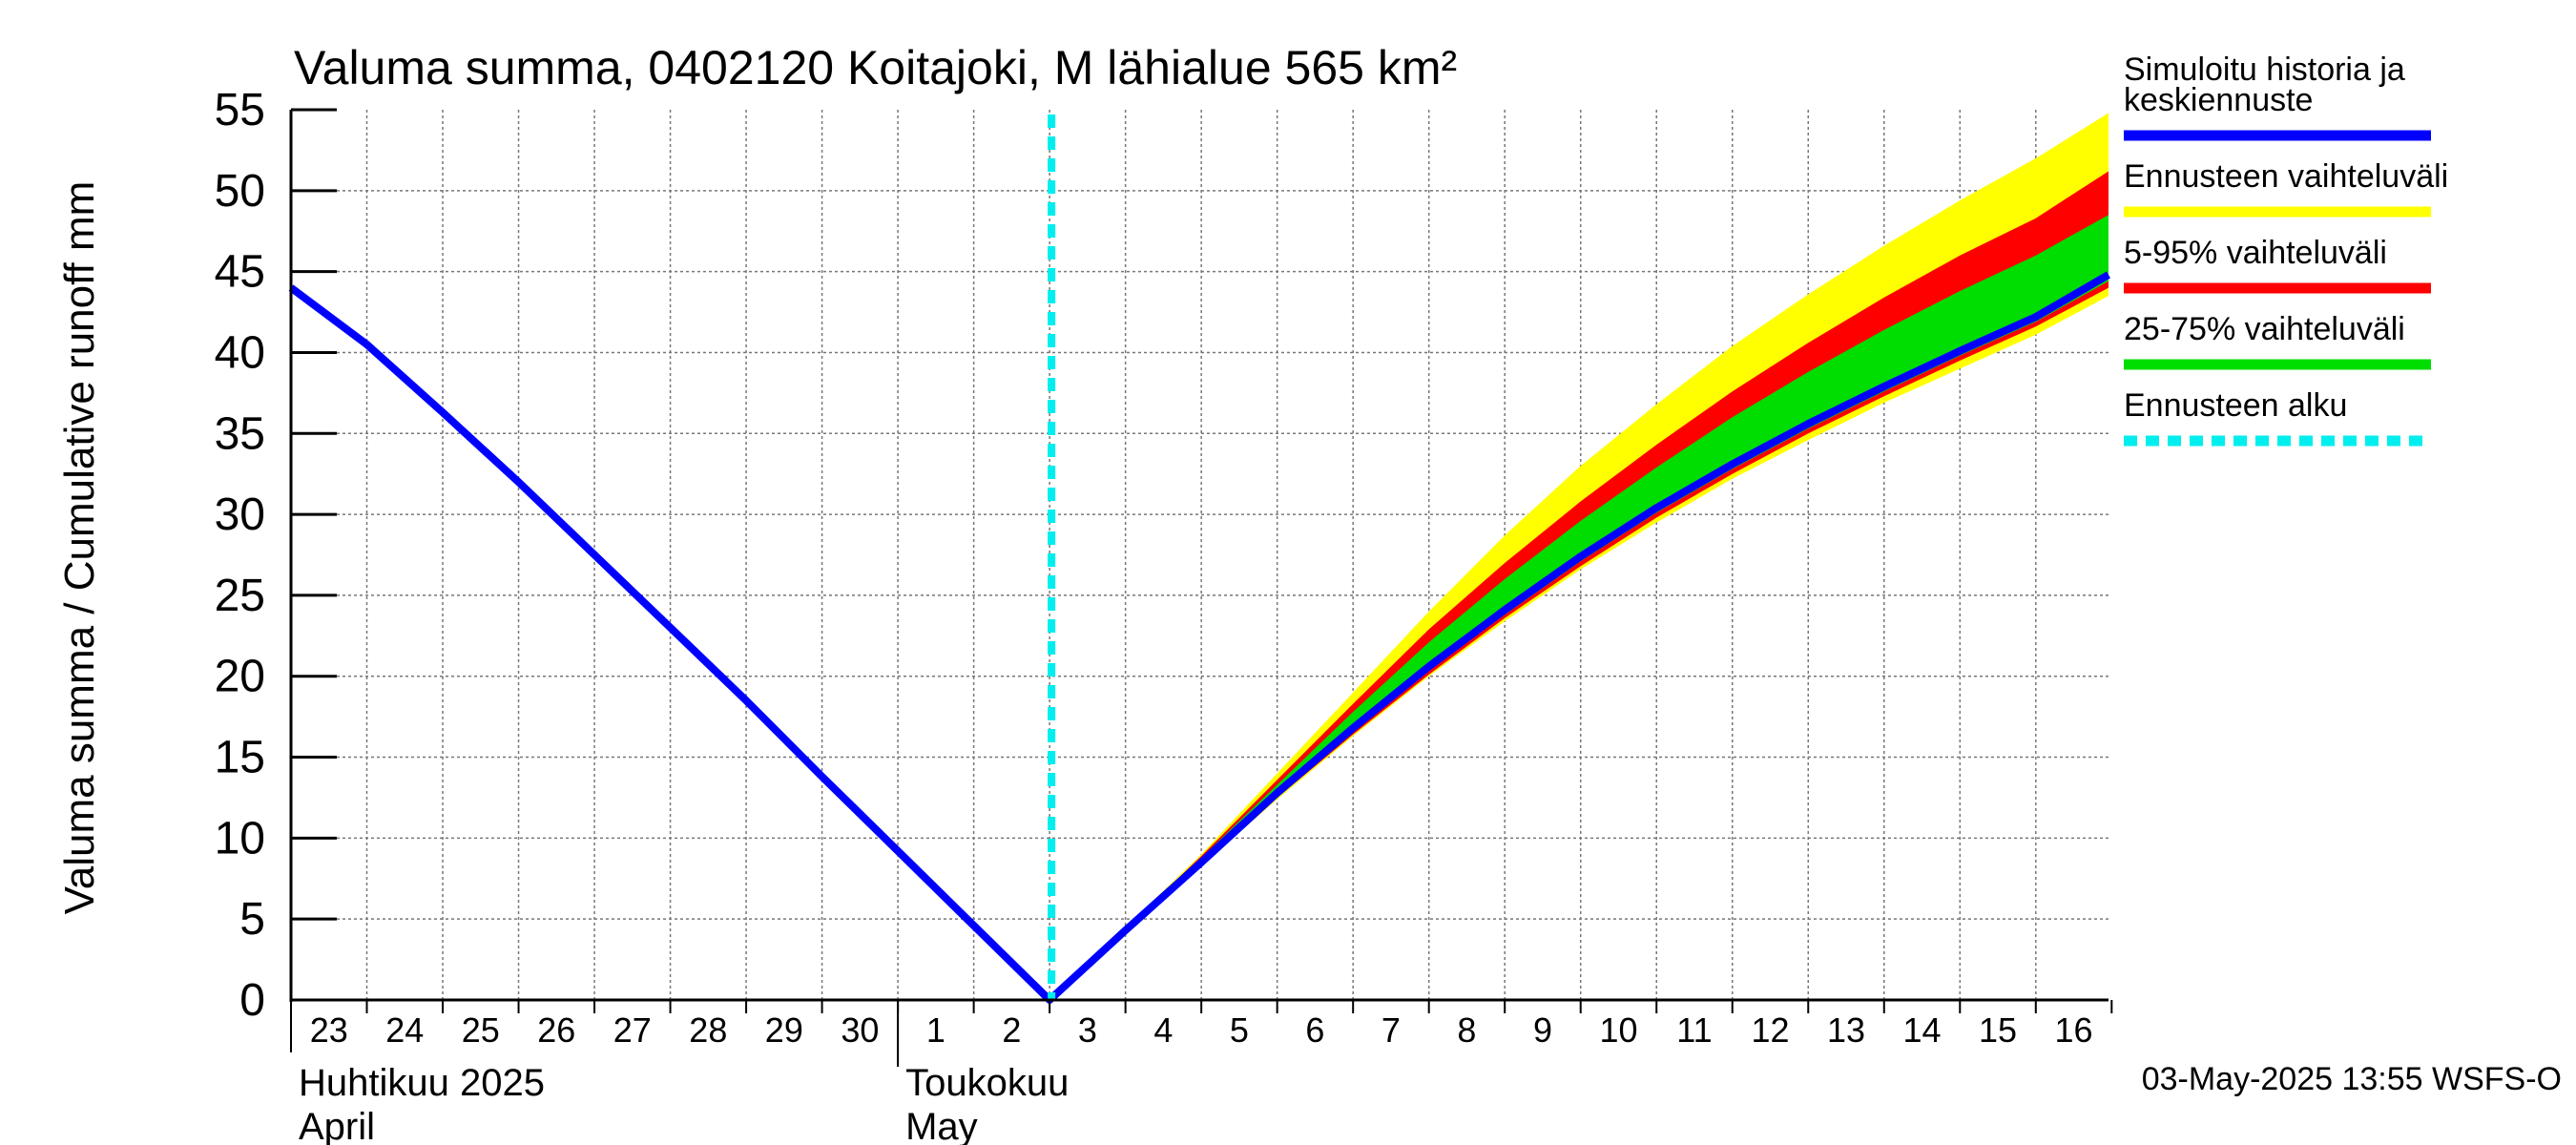 The width and height of the screenshot is (2576, 1145). I want to click on x-tick-label: 7, so click(1391, 1030).